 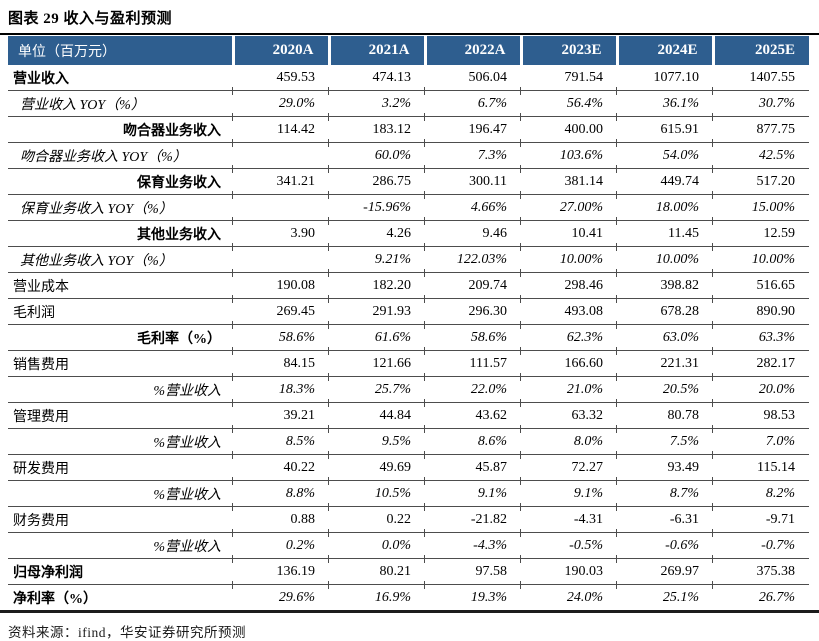 What do you see at coordinates (488, 77) in the screenshot?
I see `cell-value: 506.04` at bounding box center [488, 77].